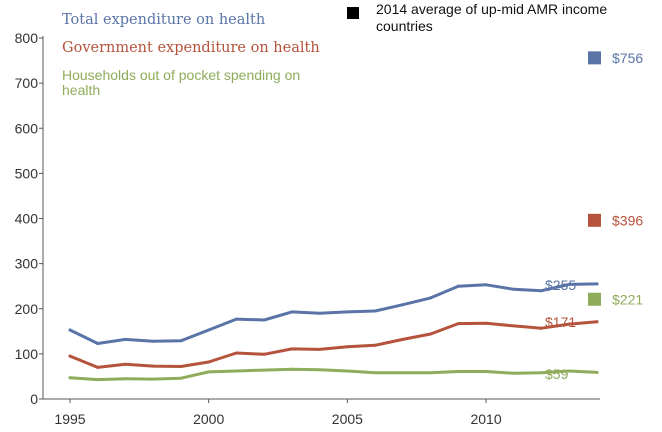 This screenshot has height=432, width=662. I want to click on end-value-label: $255, so click(560, 285).